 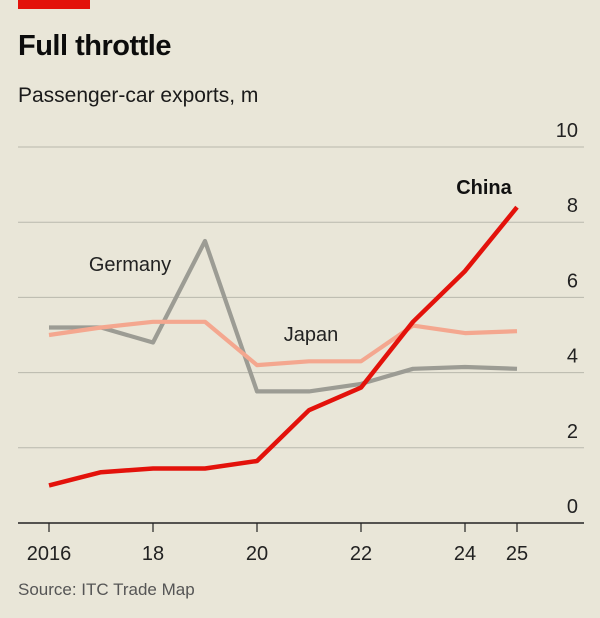 I want to click on series-label-china: China, so click(x=484, y=188).